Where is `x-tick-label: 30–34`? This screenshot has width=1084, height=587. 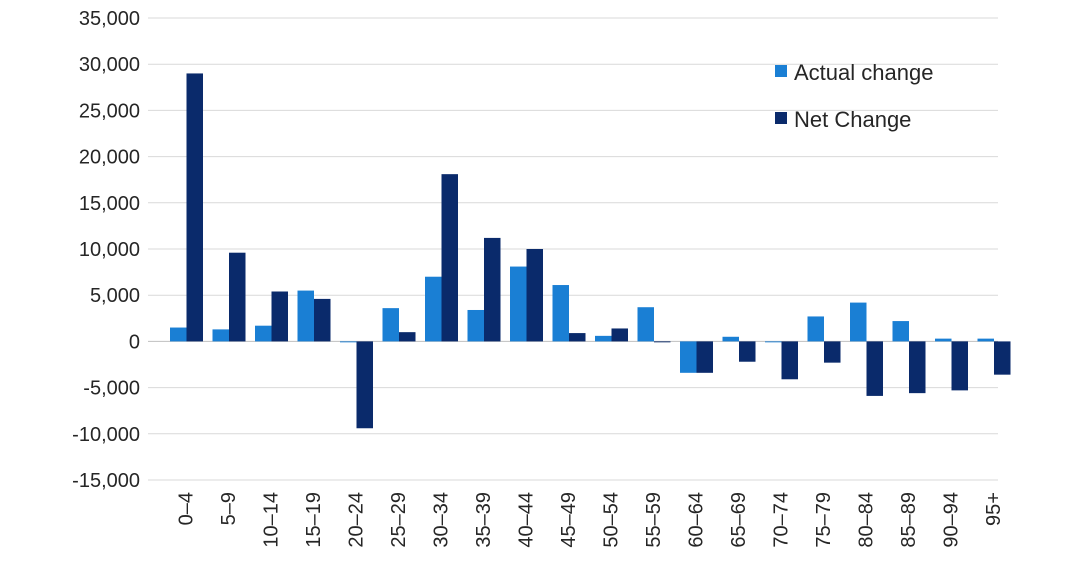
x-tick-label: 30–34 is located at coordinates (442, 520).